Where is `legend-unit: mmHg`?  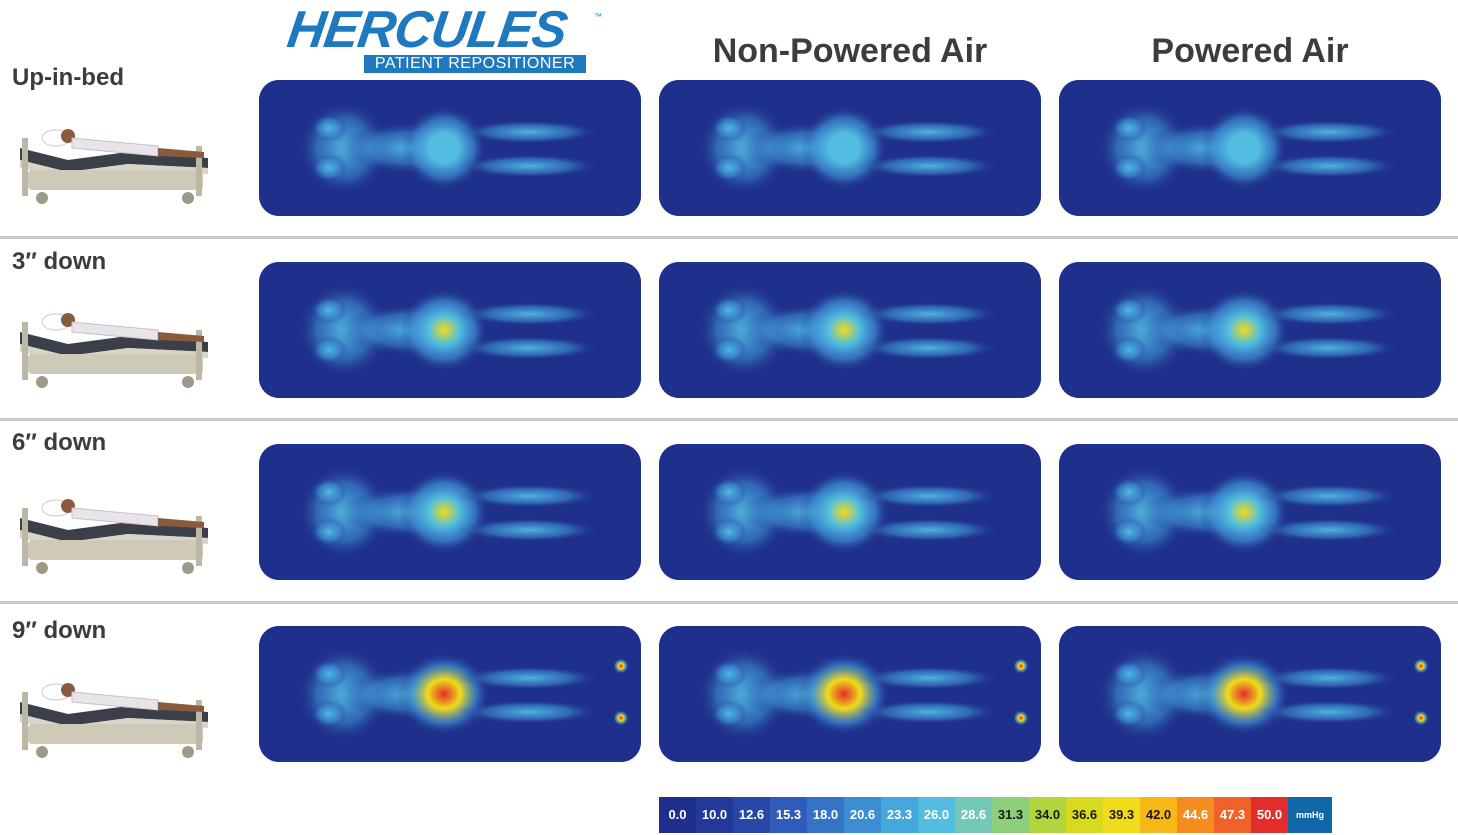 legend-unit: mmHg is located at coordinates (1310, 815).